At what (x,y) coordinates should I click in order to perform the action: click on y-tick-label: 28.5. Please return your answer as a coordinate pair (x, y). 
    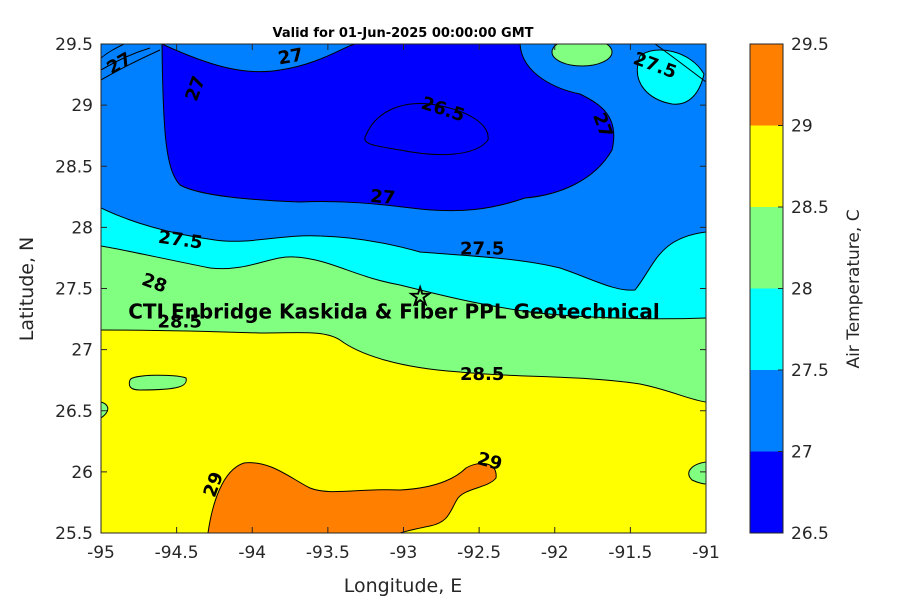
    Looking at the image, I should click on (74, 167).